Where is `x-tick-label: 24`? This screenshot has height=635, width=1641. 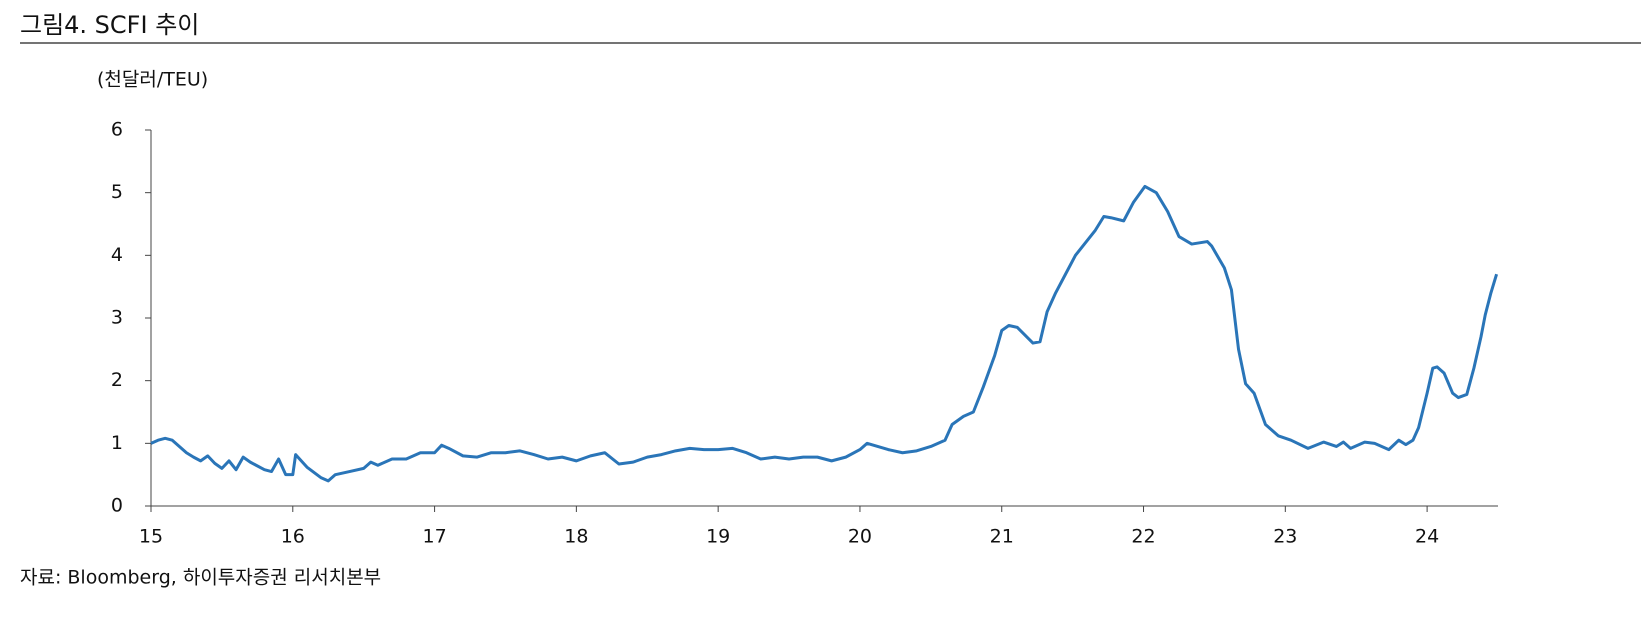 x-tick-label: 24 is located at coordinates (1427, 537).